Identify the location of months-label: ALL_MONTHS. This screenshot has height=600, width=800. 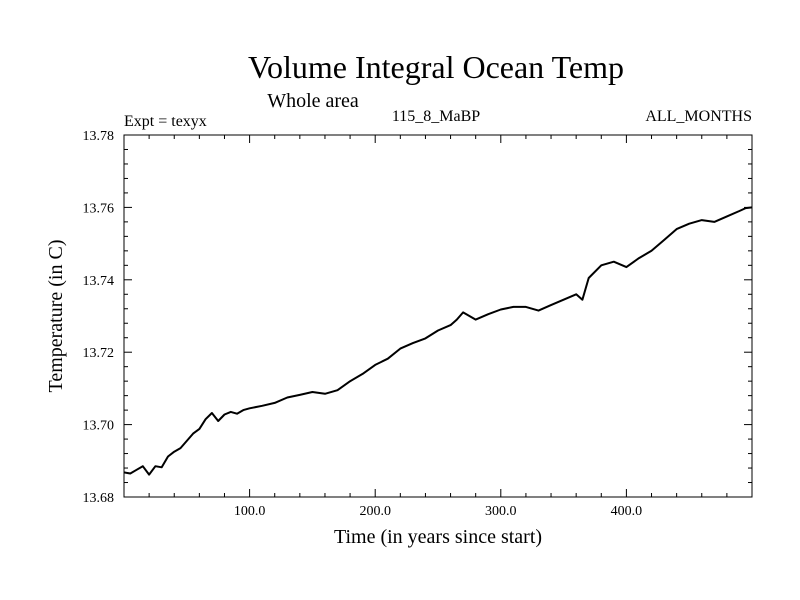
(698, 116).